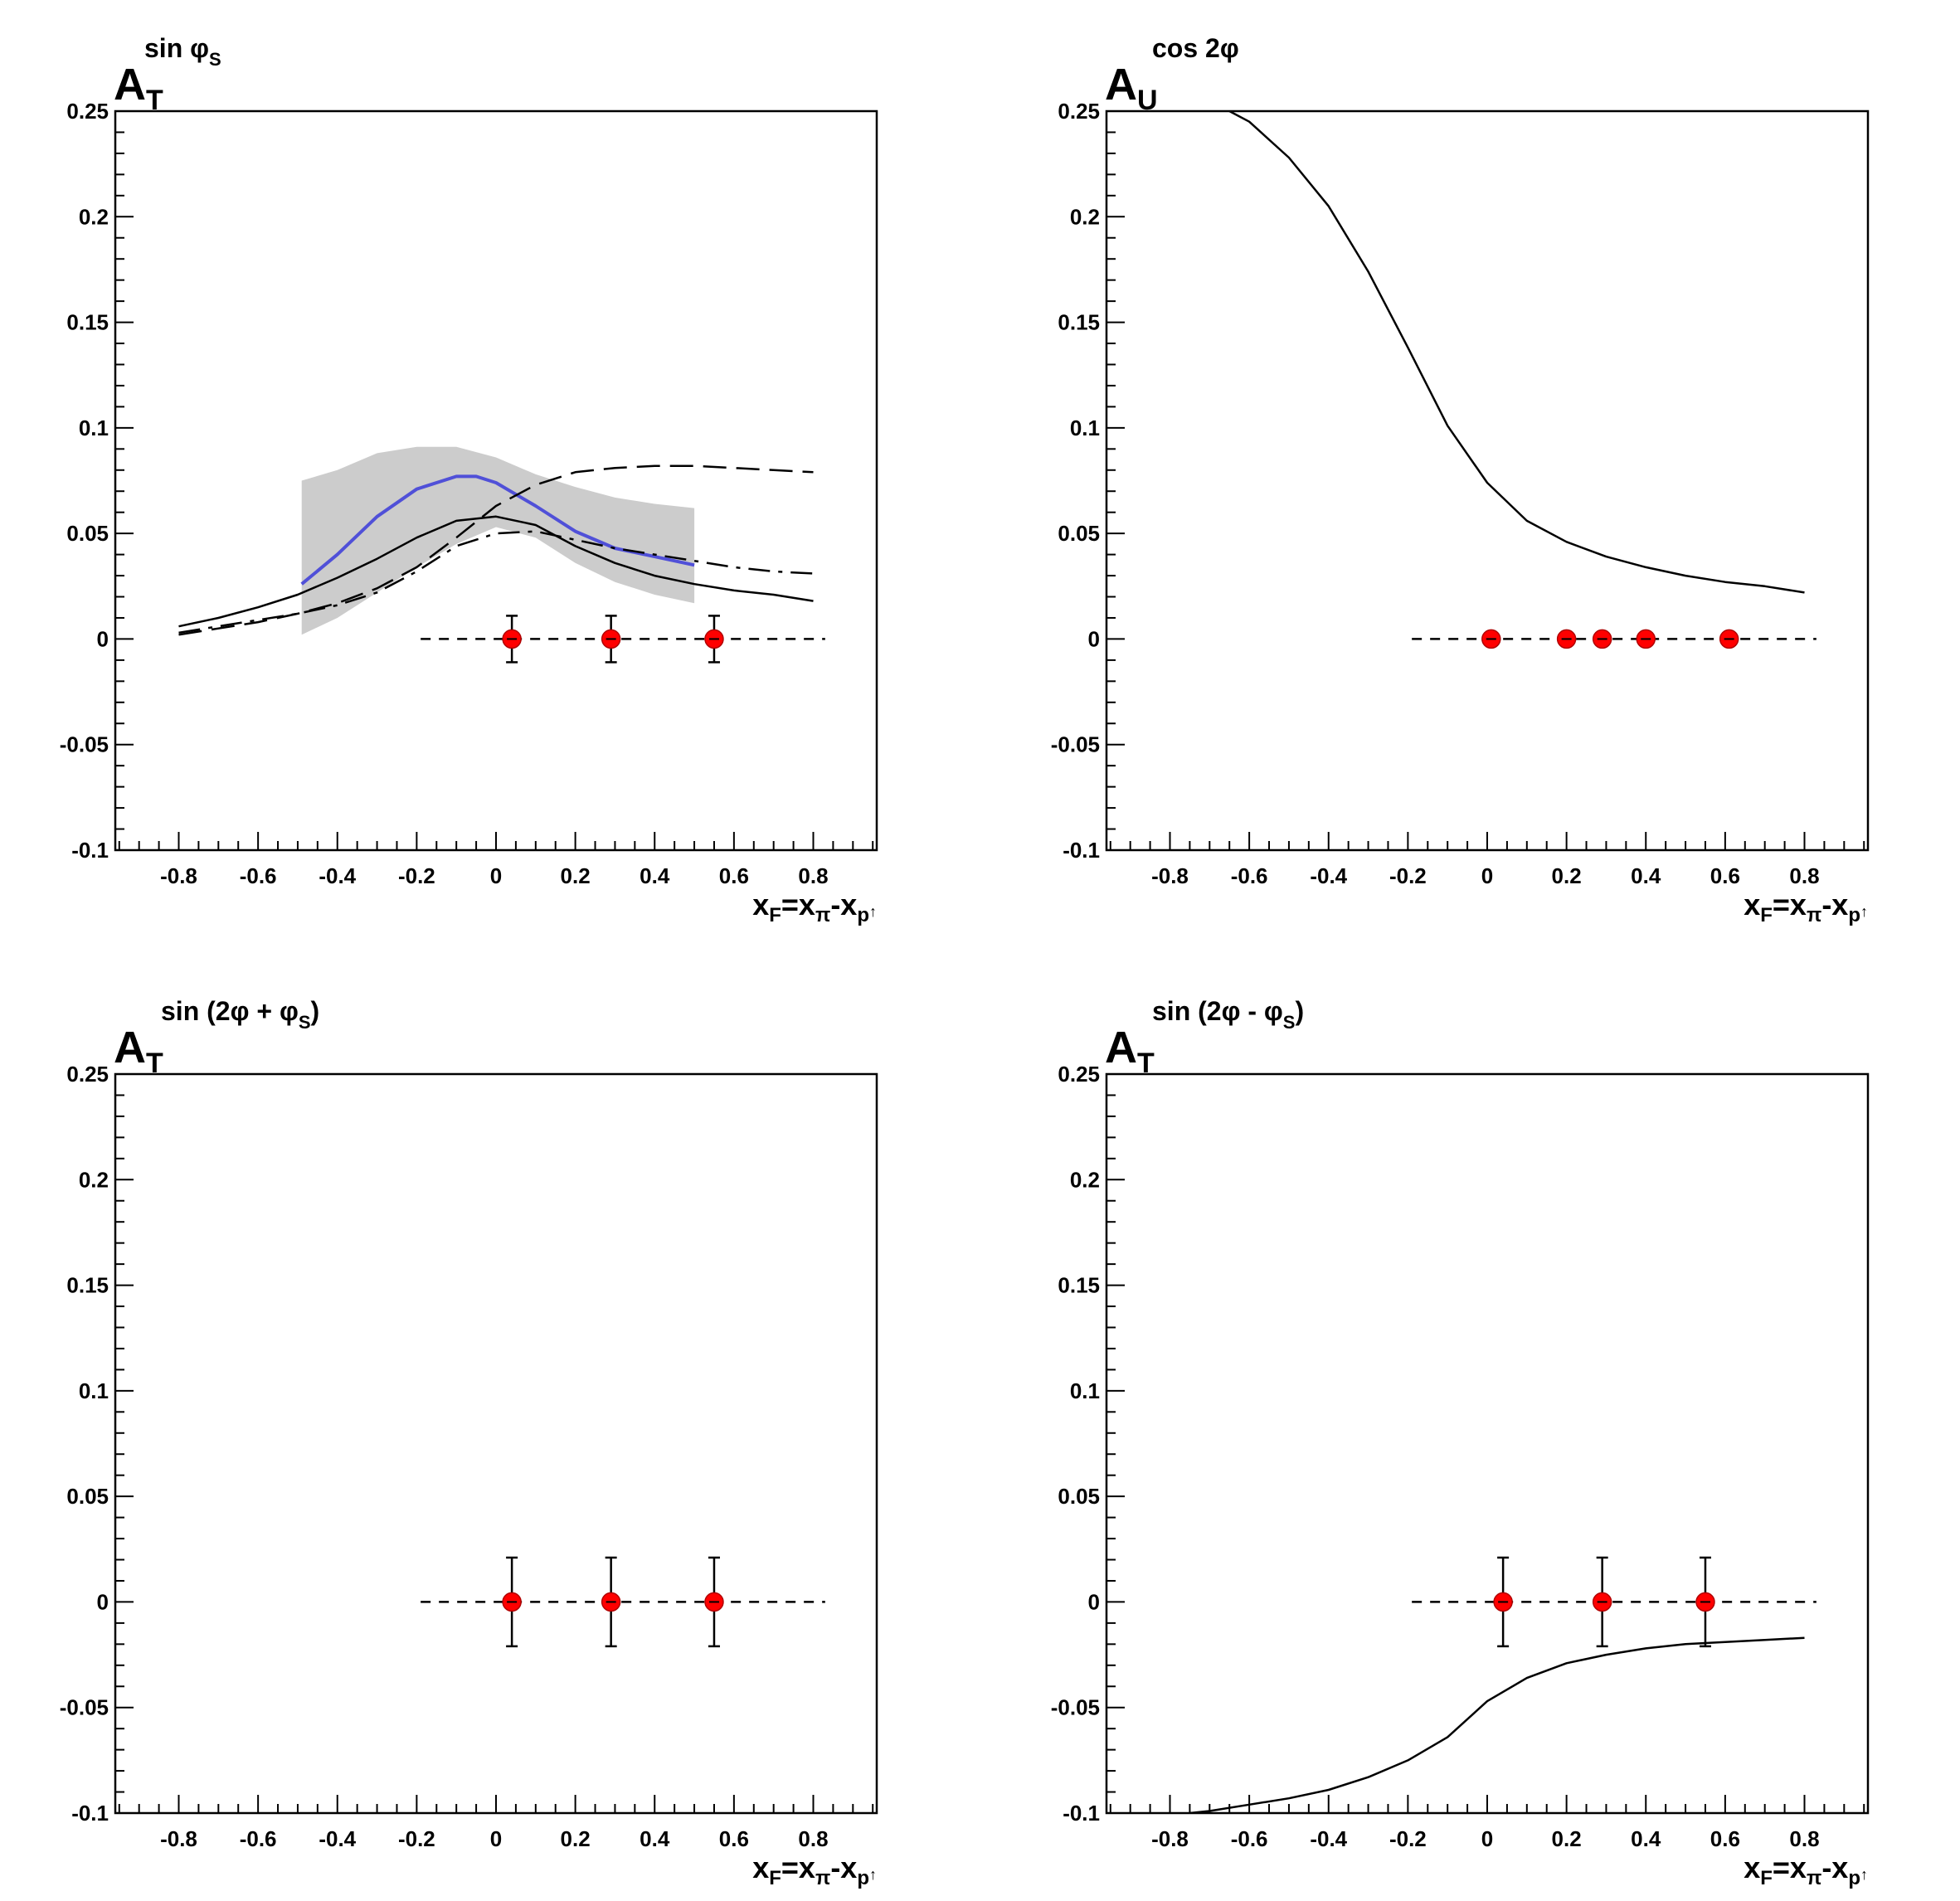  Describe the element at coordinates (240, 1015) in the screenshot. I see `chart-title-superscript: sin (2φ + φS)` at that location.